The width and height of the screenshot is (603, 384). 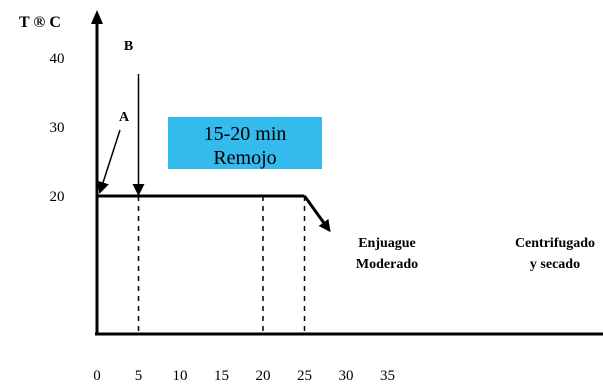 I want to click on point-a-label: A, so click(x=124, y=117).